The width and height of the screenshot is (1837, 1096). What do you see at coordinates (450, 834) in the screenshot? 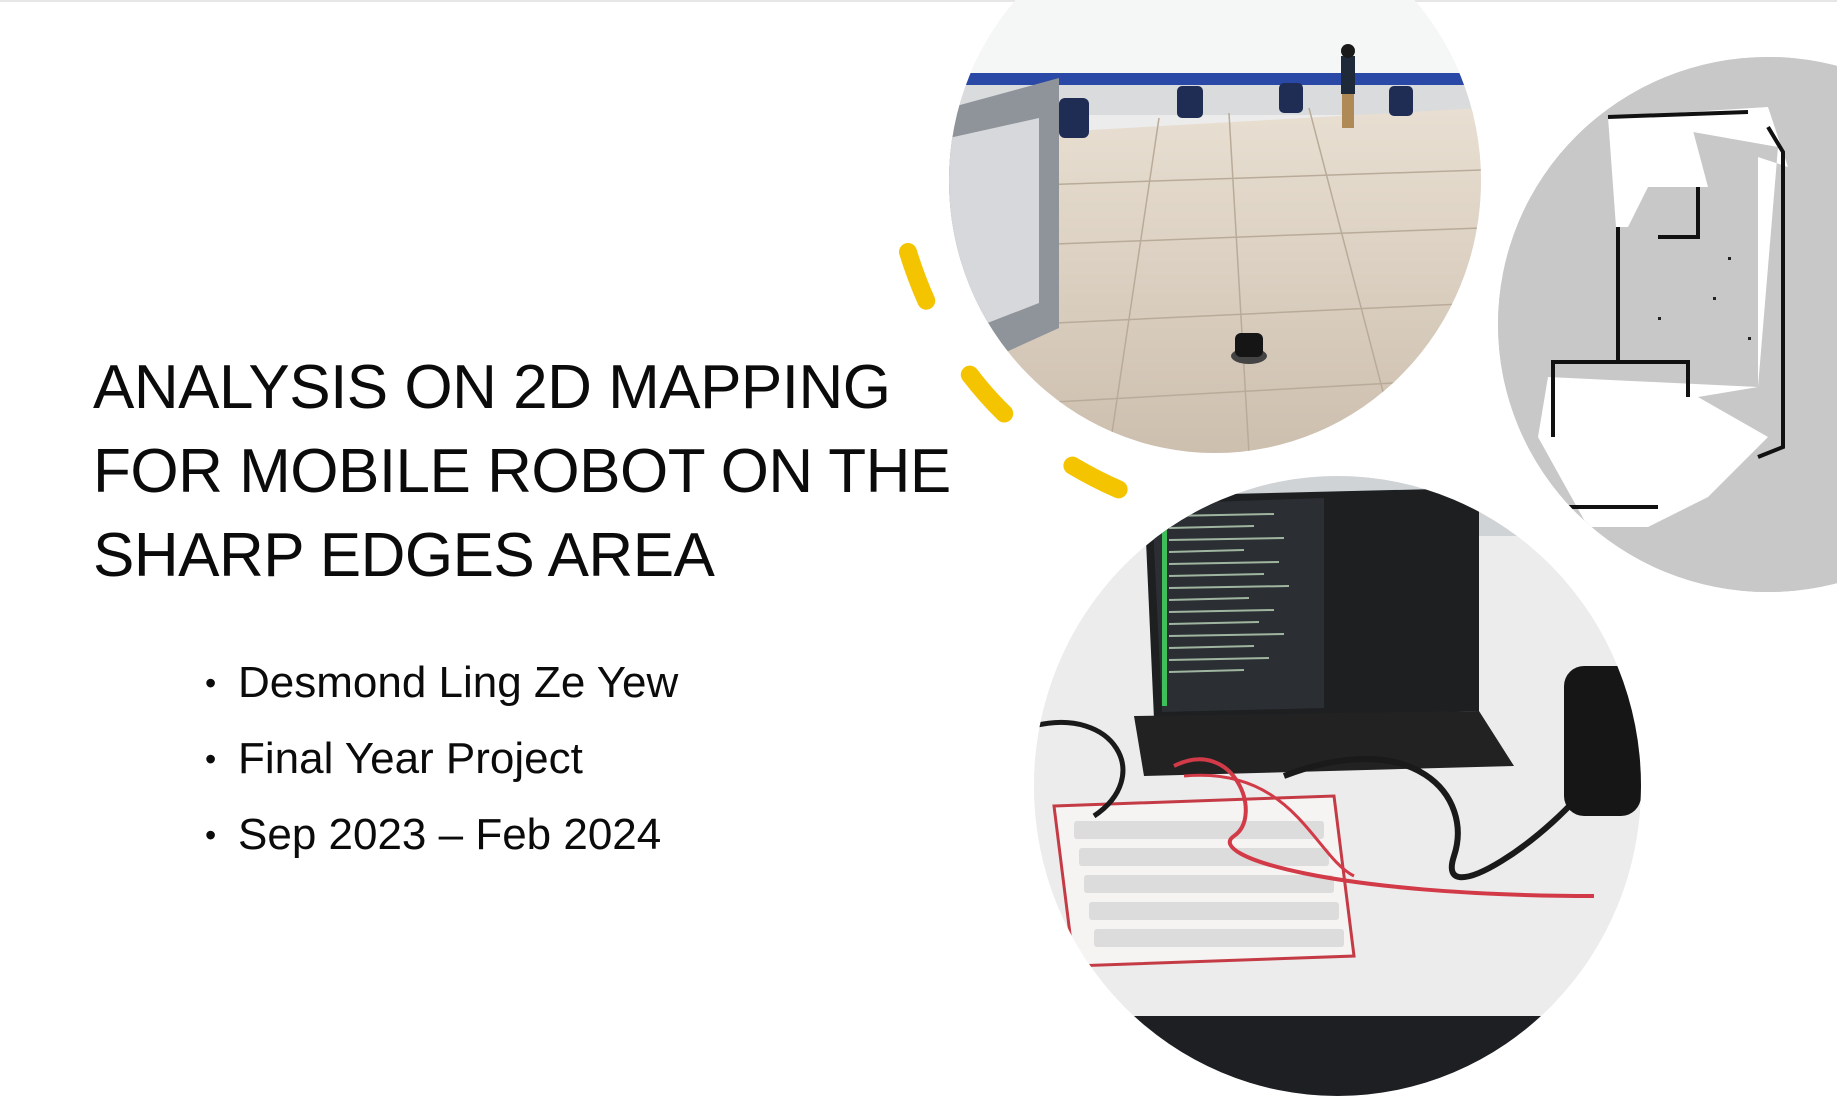
I see `bullet-dates: Sep 2023 – Feb 2024` at bounding box center [450, 834].